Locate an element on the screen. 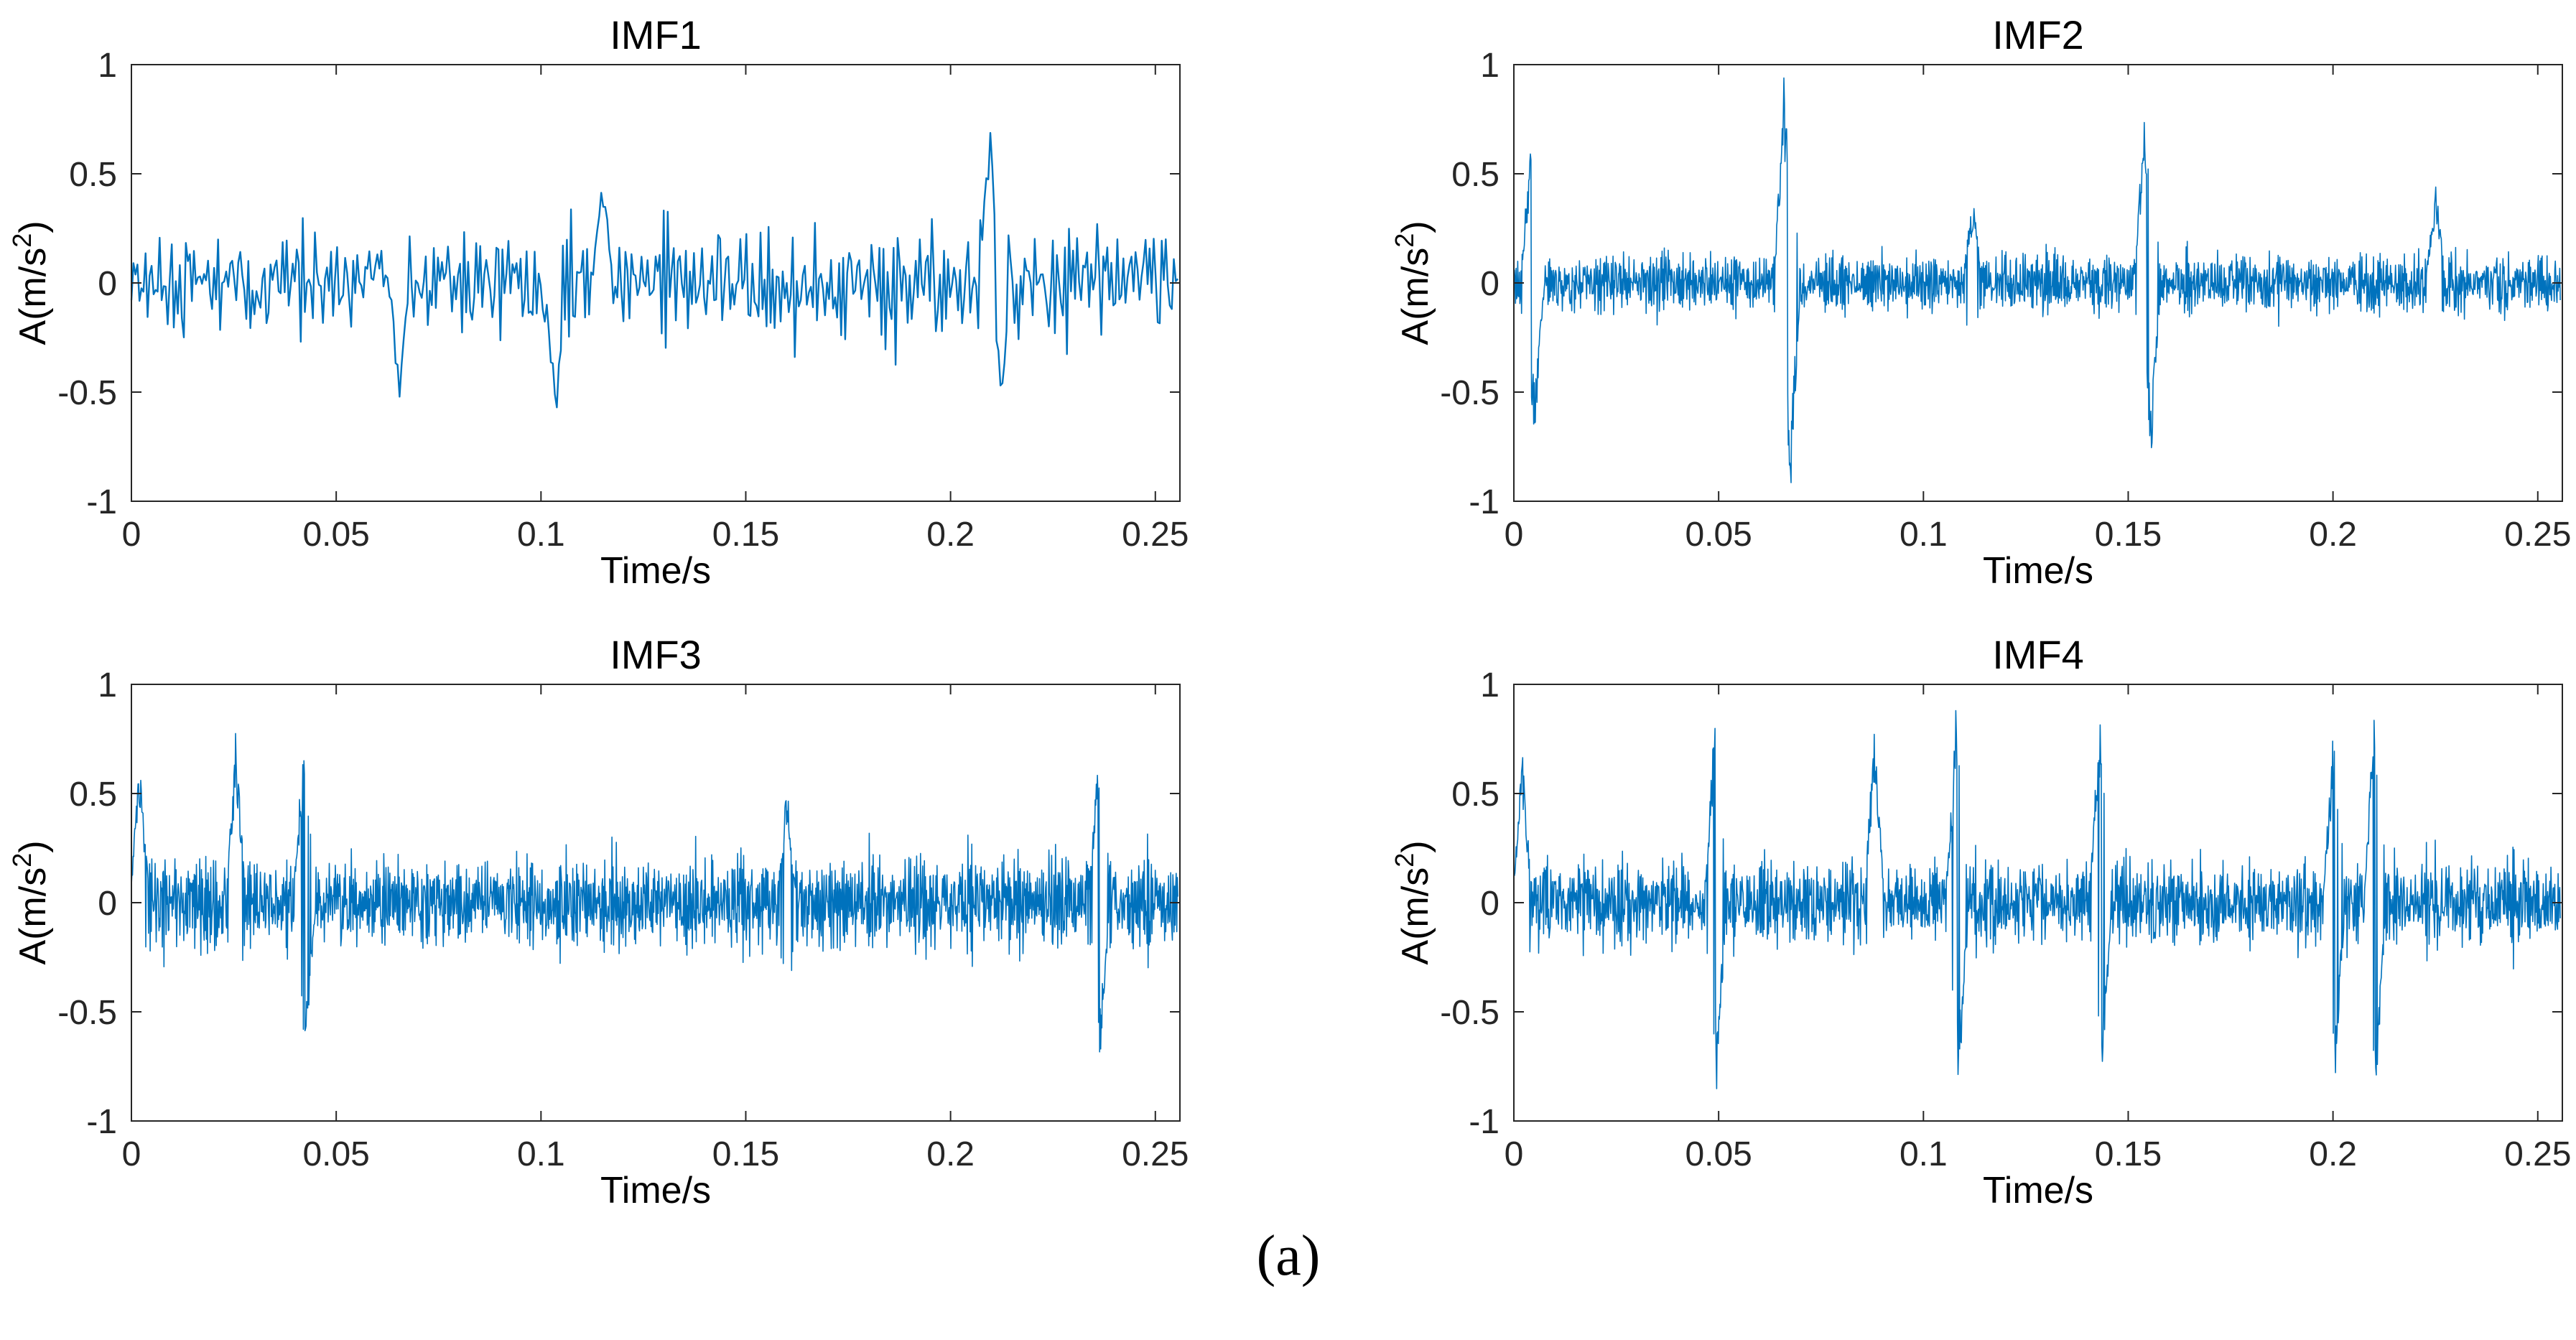 Image resolution: width=2576 pixels, height=1340 pixels. signal-line-imf1 is located at coordinates (654, 270).